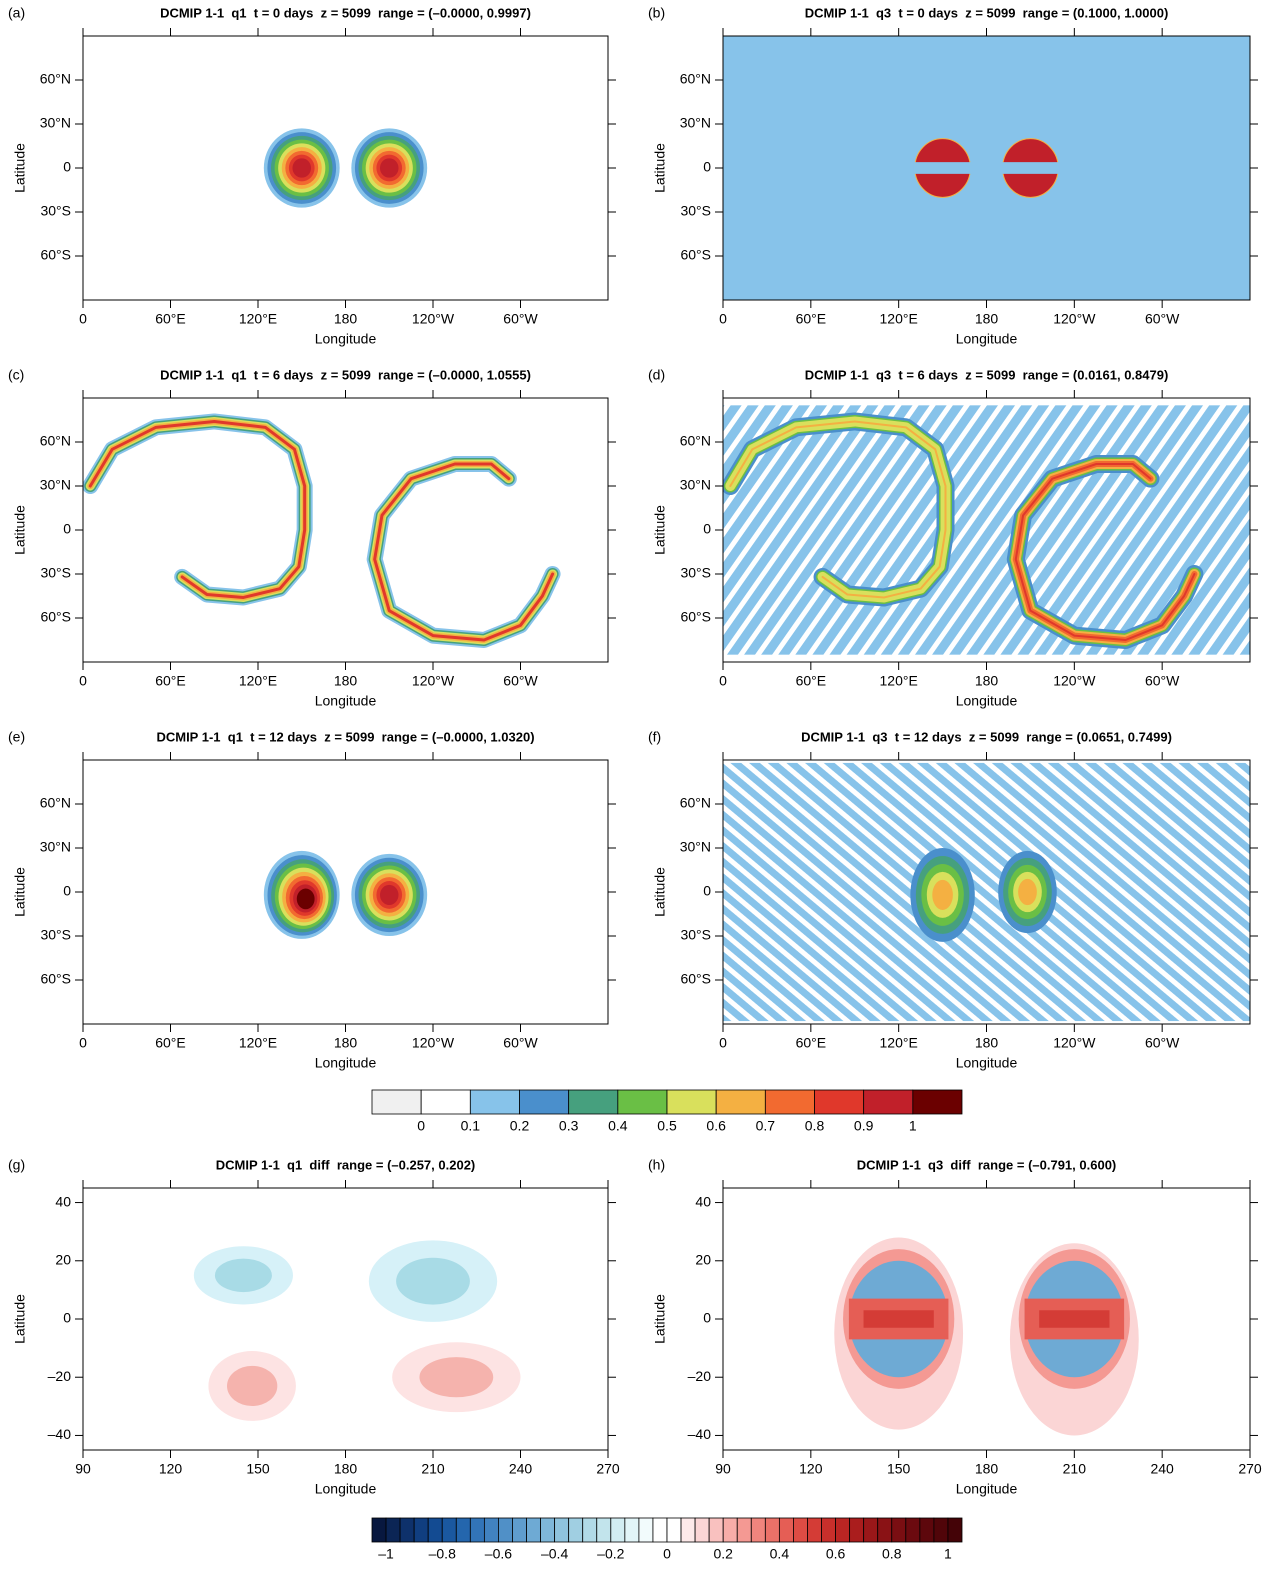 The height and width of the screenshot is (1571, 1266). I want to click on plot-frame, so click(345, 168).